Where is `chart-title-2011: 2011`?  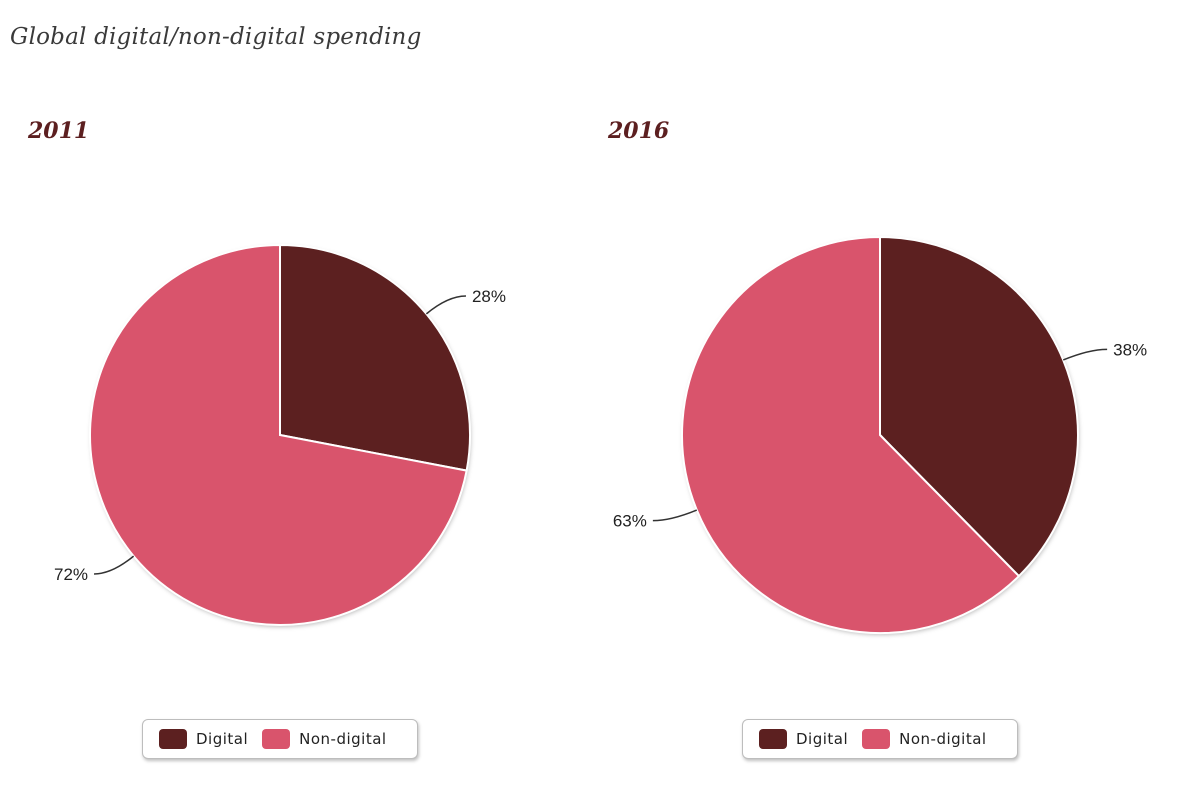 chart-title-2011: 2011 is located at coordinates (59, 131).